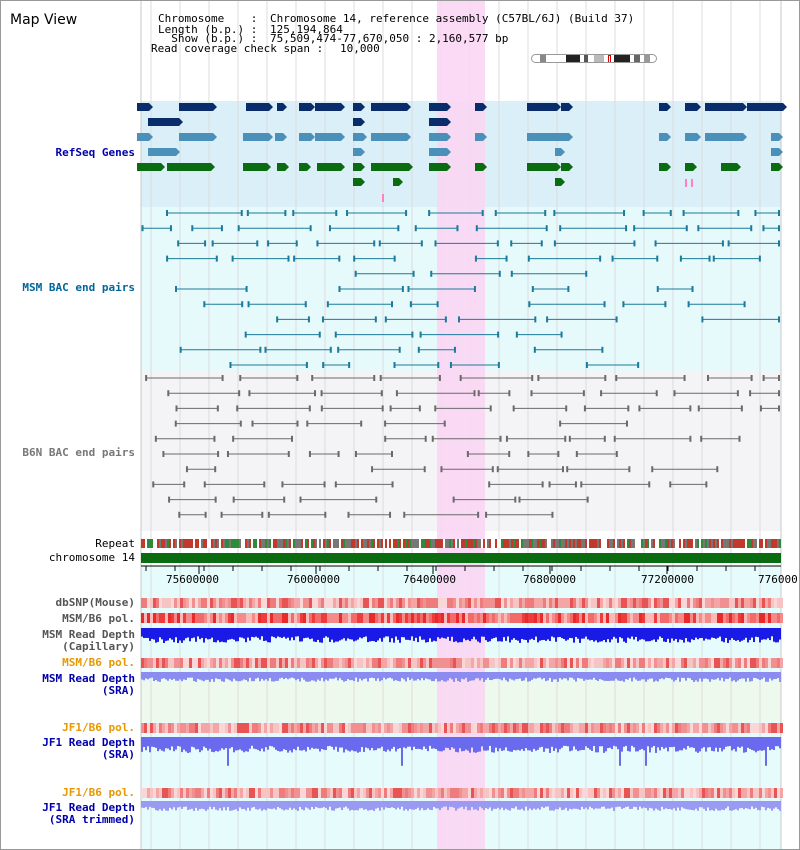 This screenshot has width=800, height=850. I want to click on track-label-chromosome: chromosome 14, so click(91, 557).